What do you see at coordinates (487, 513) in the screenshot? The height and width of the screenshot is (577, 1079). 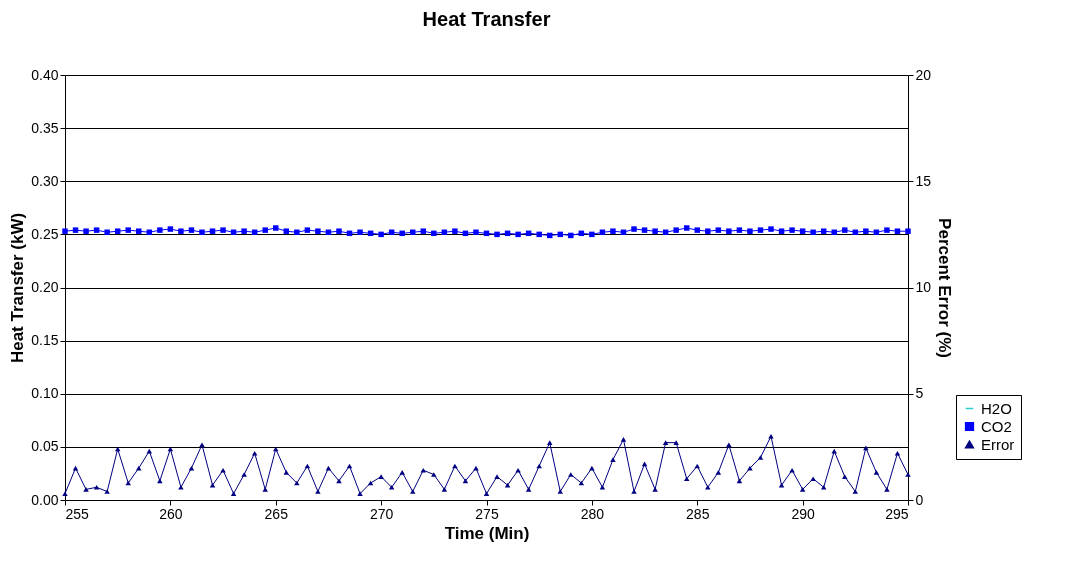 I see `x-tick-label: 275` at bounding box center [487, 513].